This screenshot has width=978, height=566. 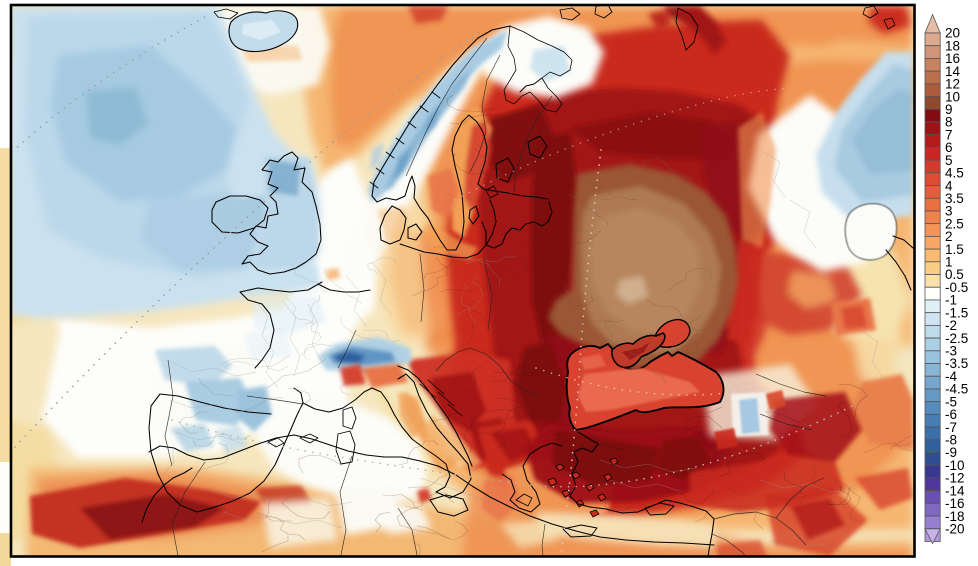 I want to click on svg-text: -10, so click(x=955, y=465).